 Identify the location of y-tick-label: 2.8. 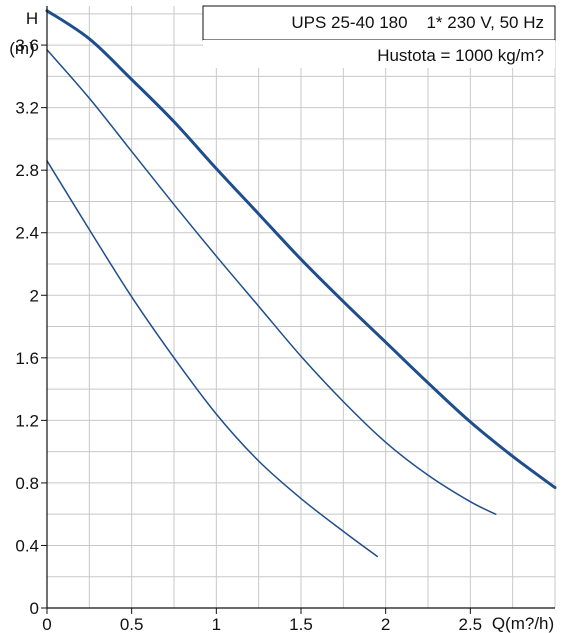
(27, 170).